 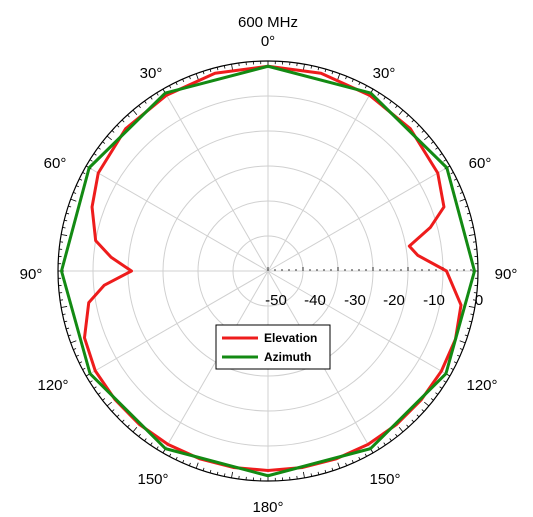 What do you see at coordinates (55, 163) in the screenshot?
I see `angle-label-60-left: 60°` at bounding box center [55, 163].